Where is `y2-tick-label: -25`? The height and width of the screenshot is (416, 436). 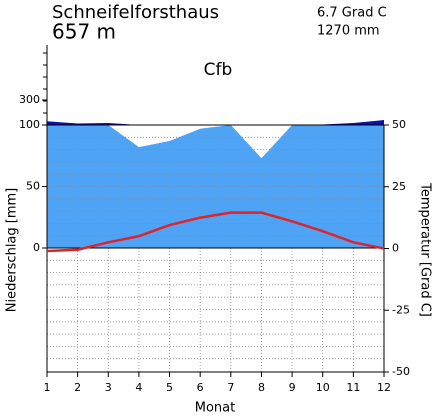
y2-tick-label: -25 is located at coordinates (401, 309).